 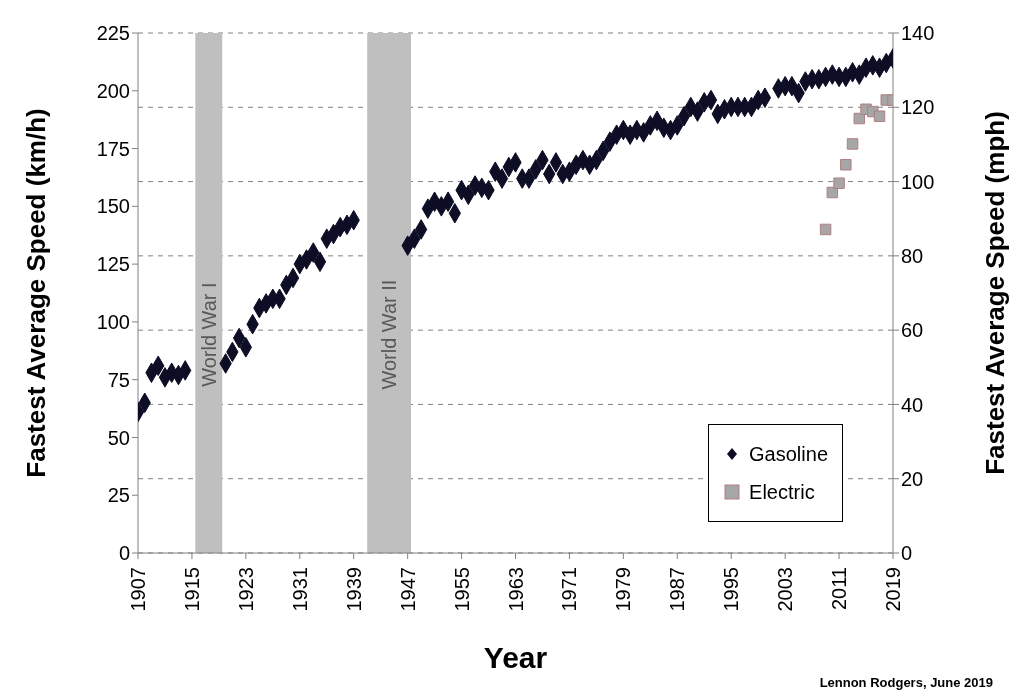 I want to click on text: Lennon Rodgers, June 2019, so click(x=906, y=682).